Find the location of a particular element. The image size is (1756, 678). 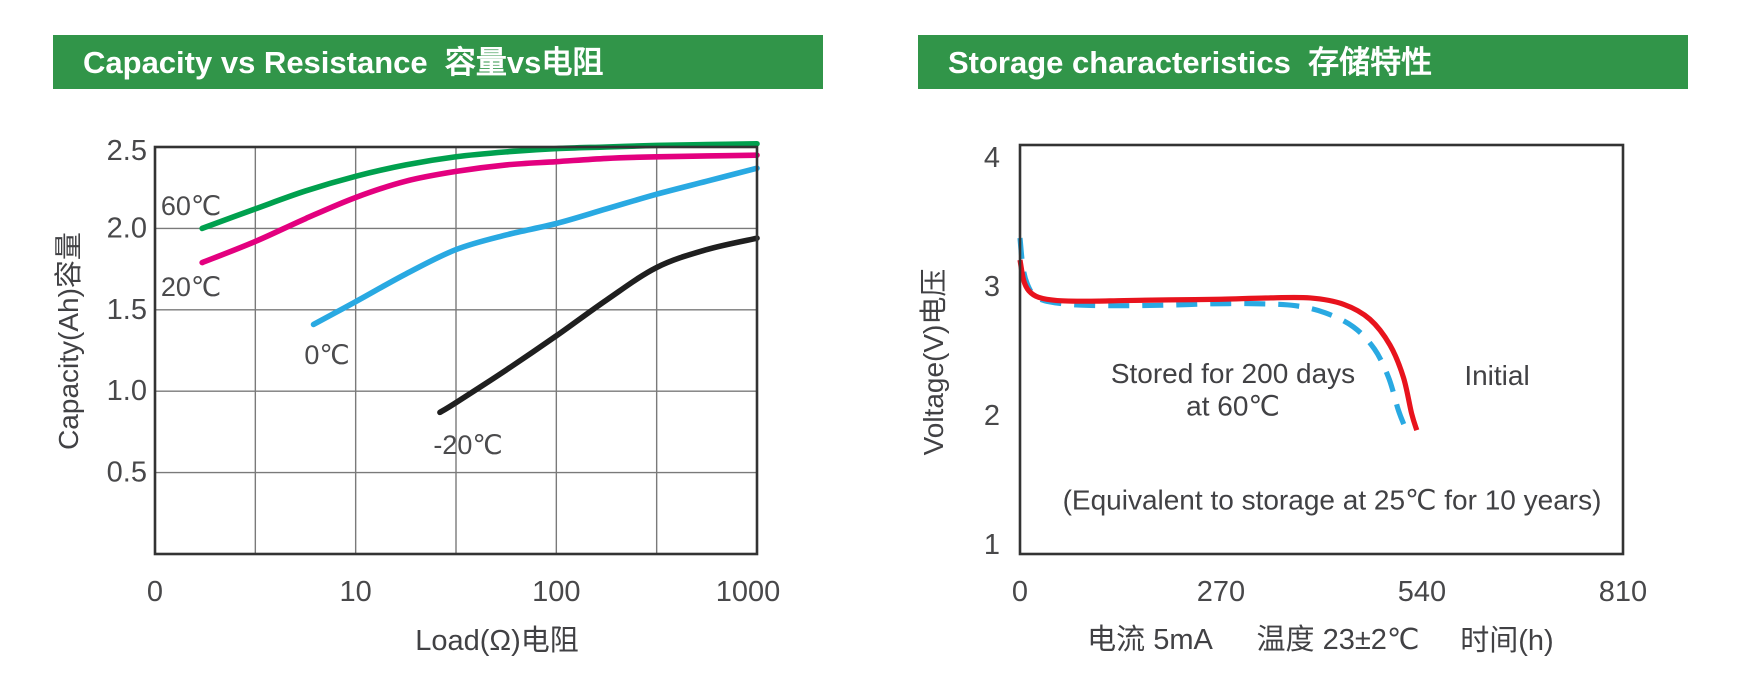

curve-green is located at coordinates (479, 186).